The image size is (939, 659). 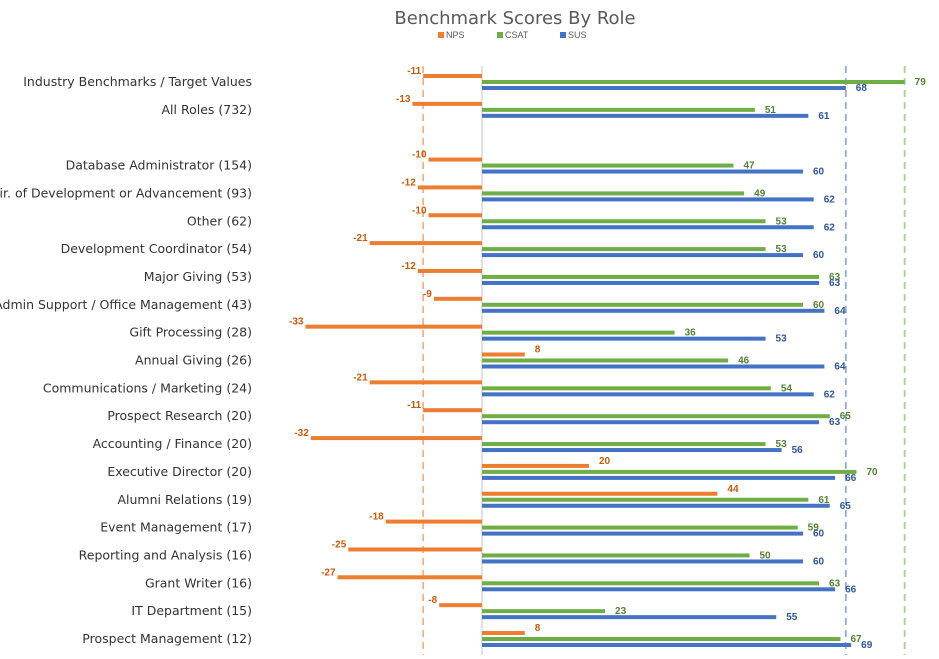 What do you see at coordinates (156, 248) in the screenshot?
I see `category-label: Development Coordinator (54)` at bounding box center [156, 248].